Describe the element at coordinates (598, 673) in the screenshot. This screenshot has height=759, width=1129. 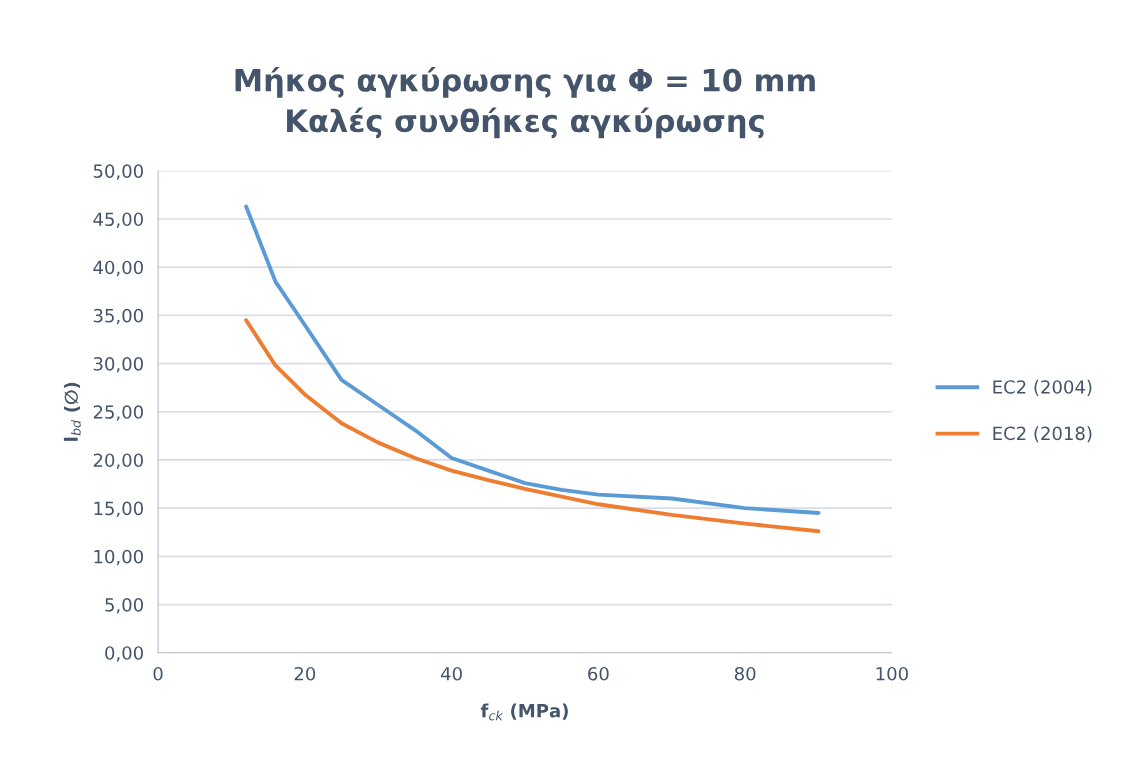
I see `x-tick-label: 60` at that location.